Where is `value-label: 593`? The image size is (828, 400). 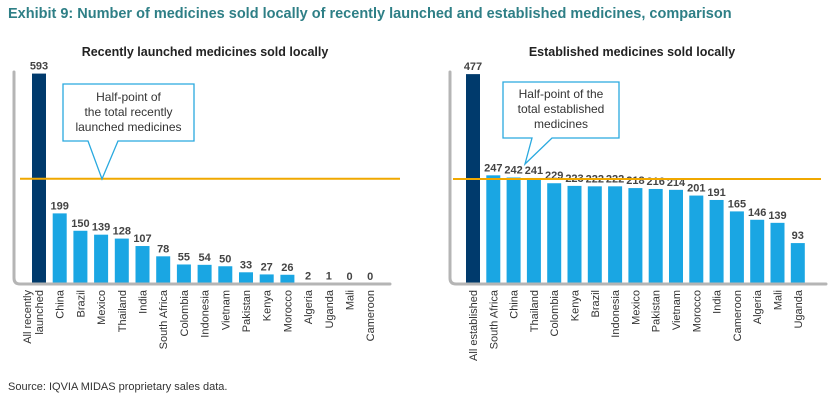 value-label: 593 is located at coordinates (39, 67).